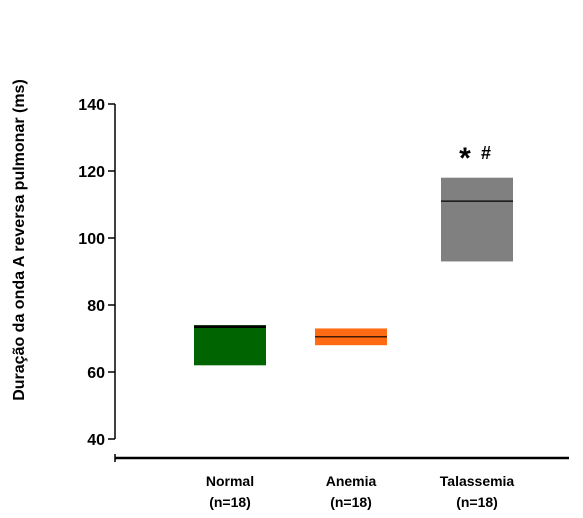 The width and height of the screenshot is (583, 518). Describe the element at coordinates (465, 158) in the screenshot. I see `significance-star: *` at that location.